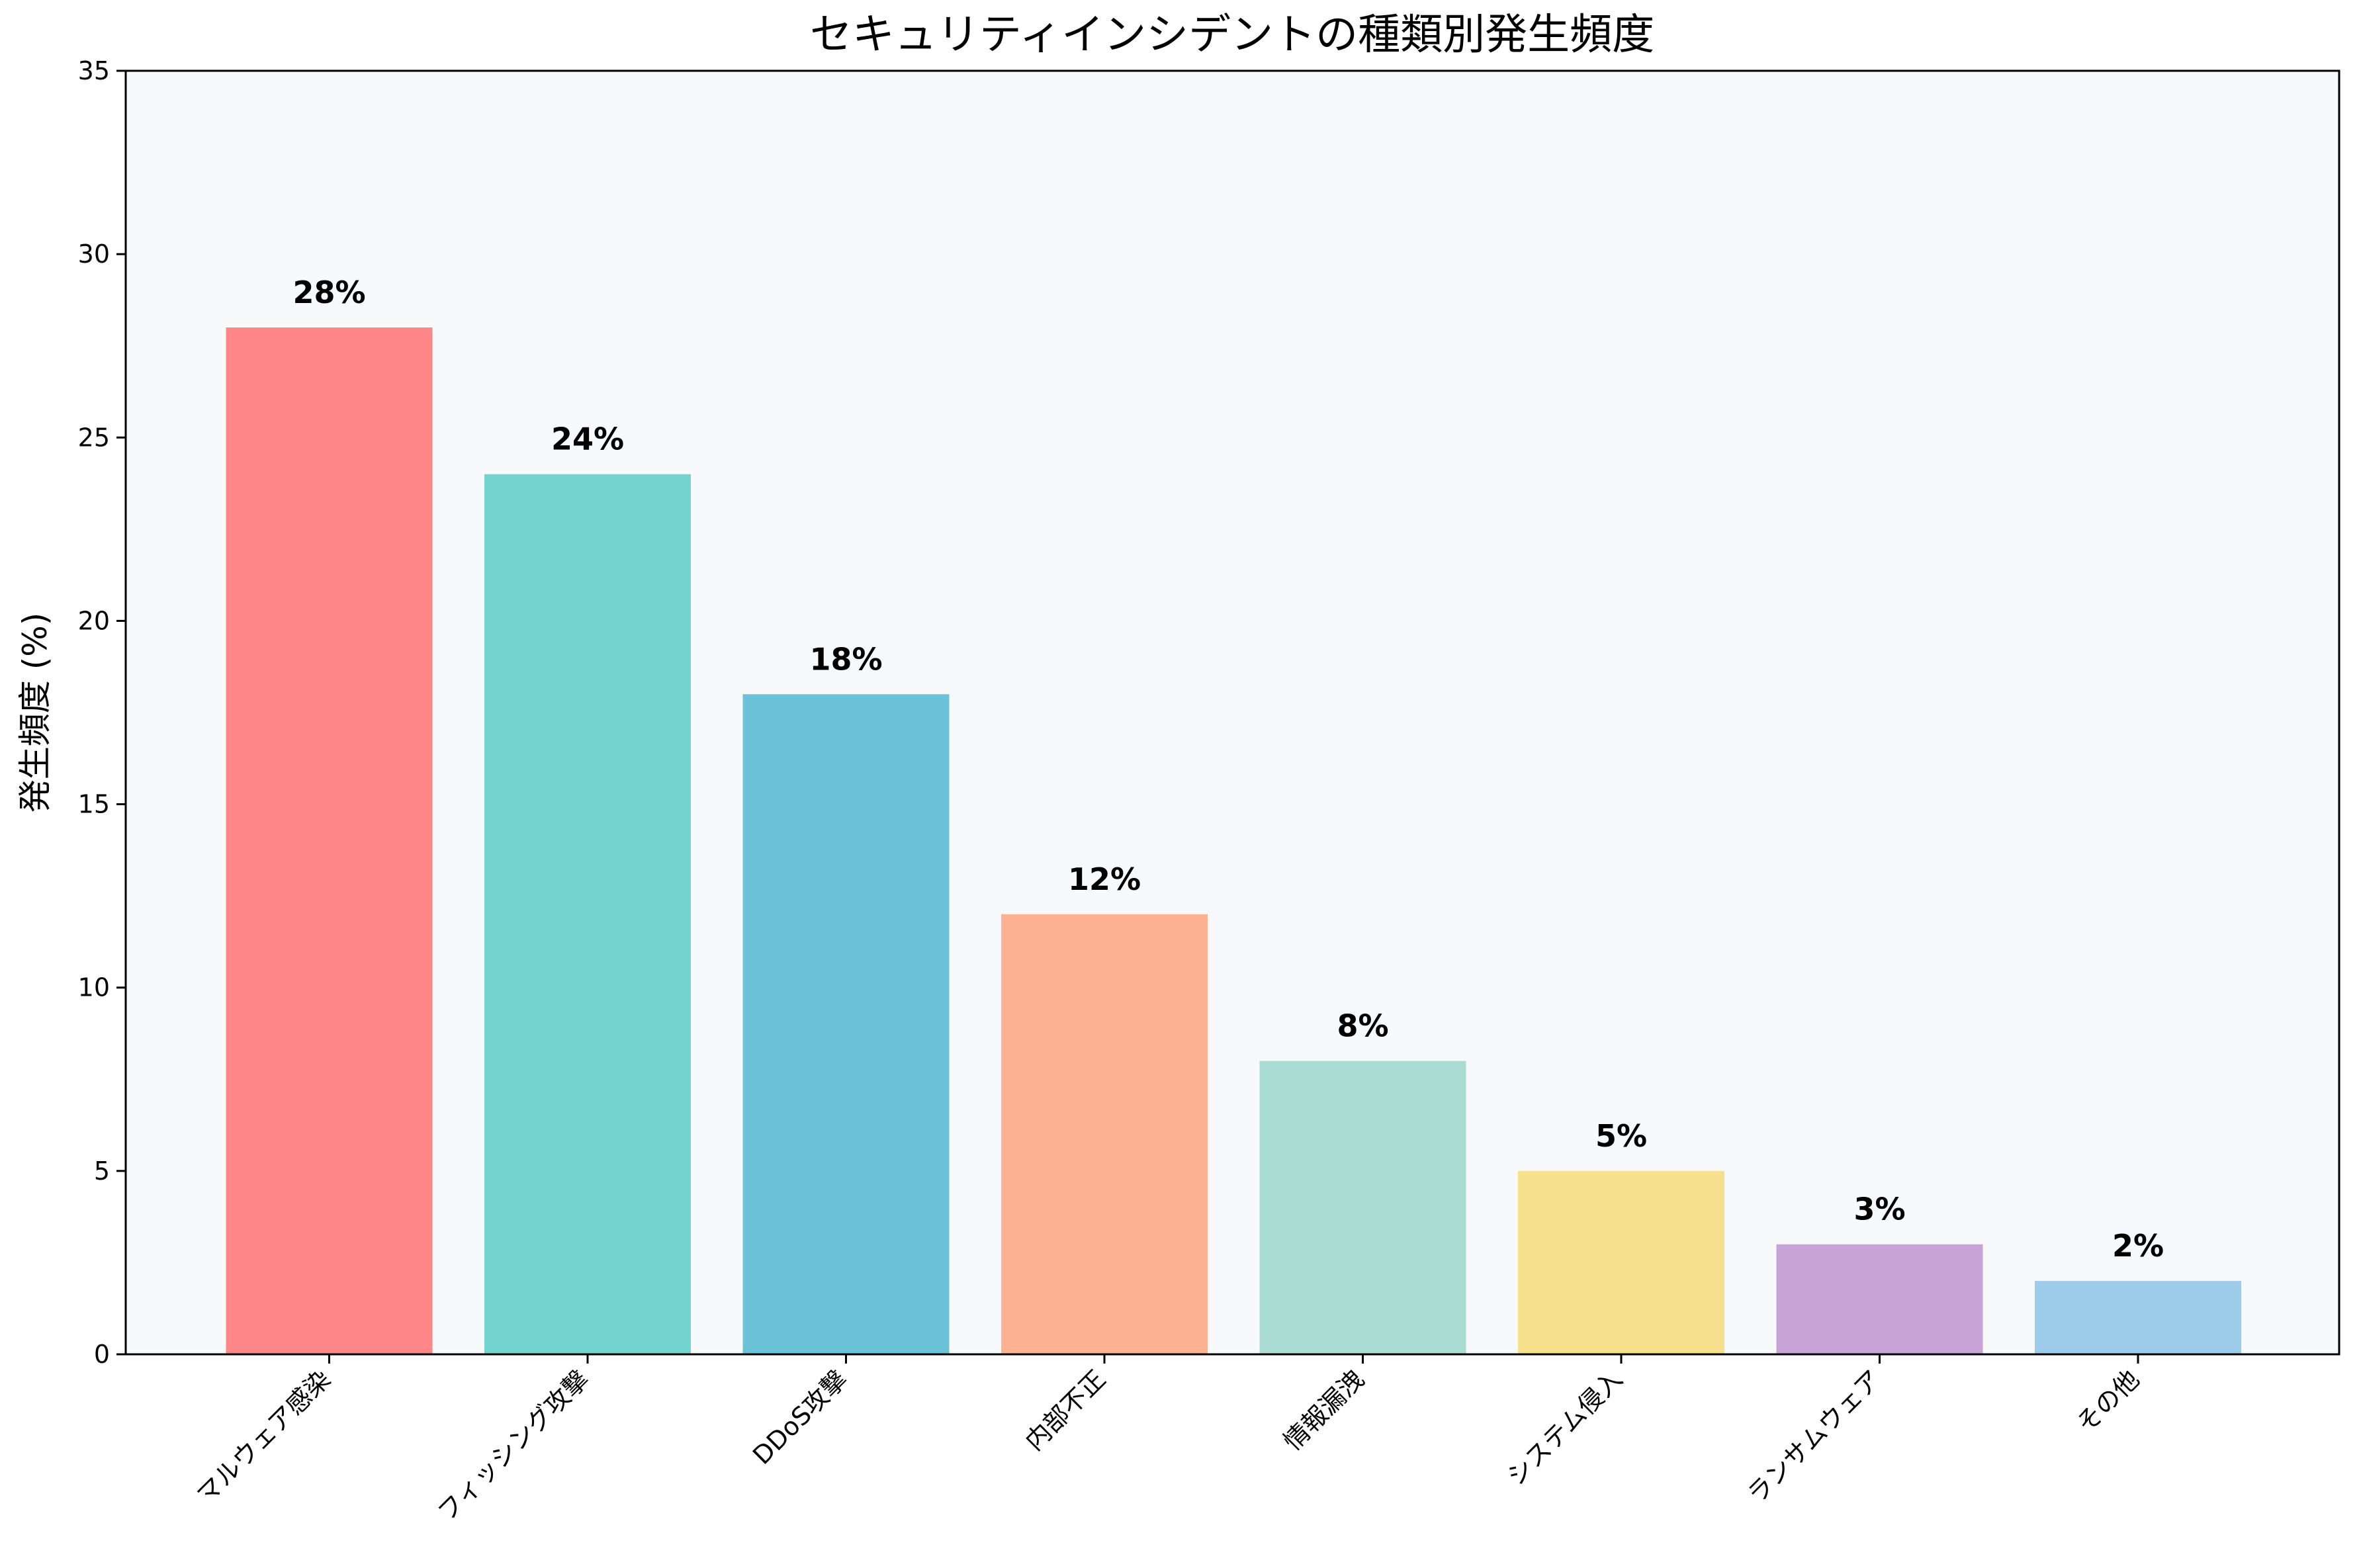 Image resolution: width=2361 pixels, height=1568 pixels. Describe the element at coordinates (102, 1354) in the screenshot. I see `y-tick-label: 0` at that location.